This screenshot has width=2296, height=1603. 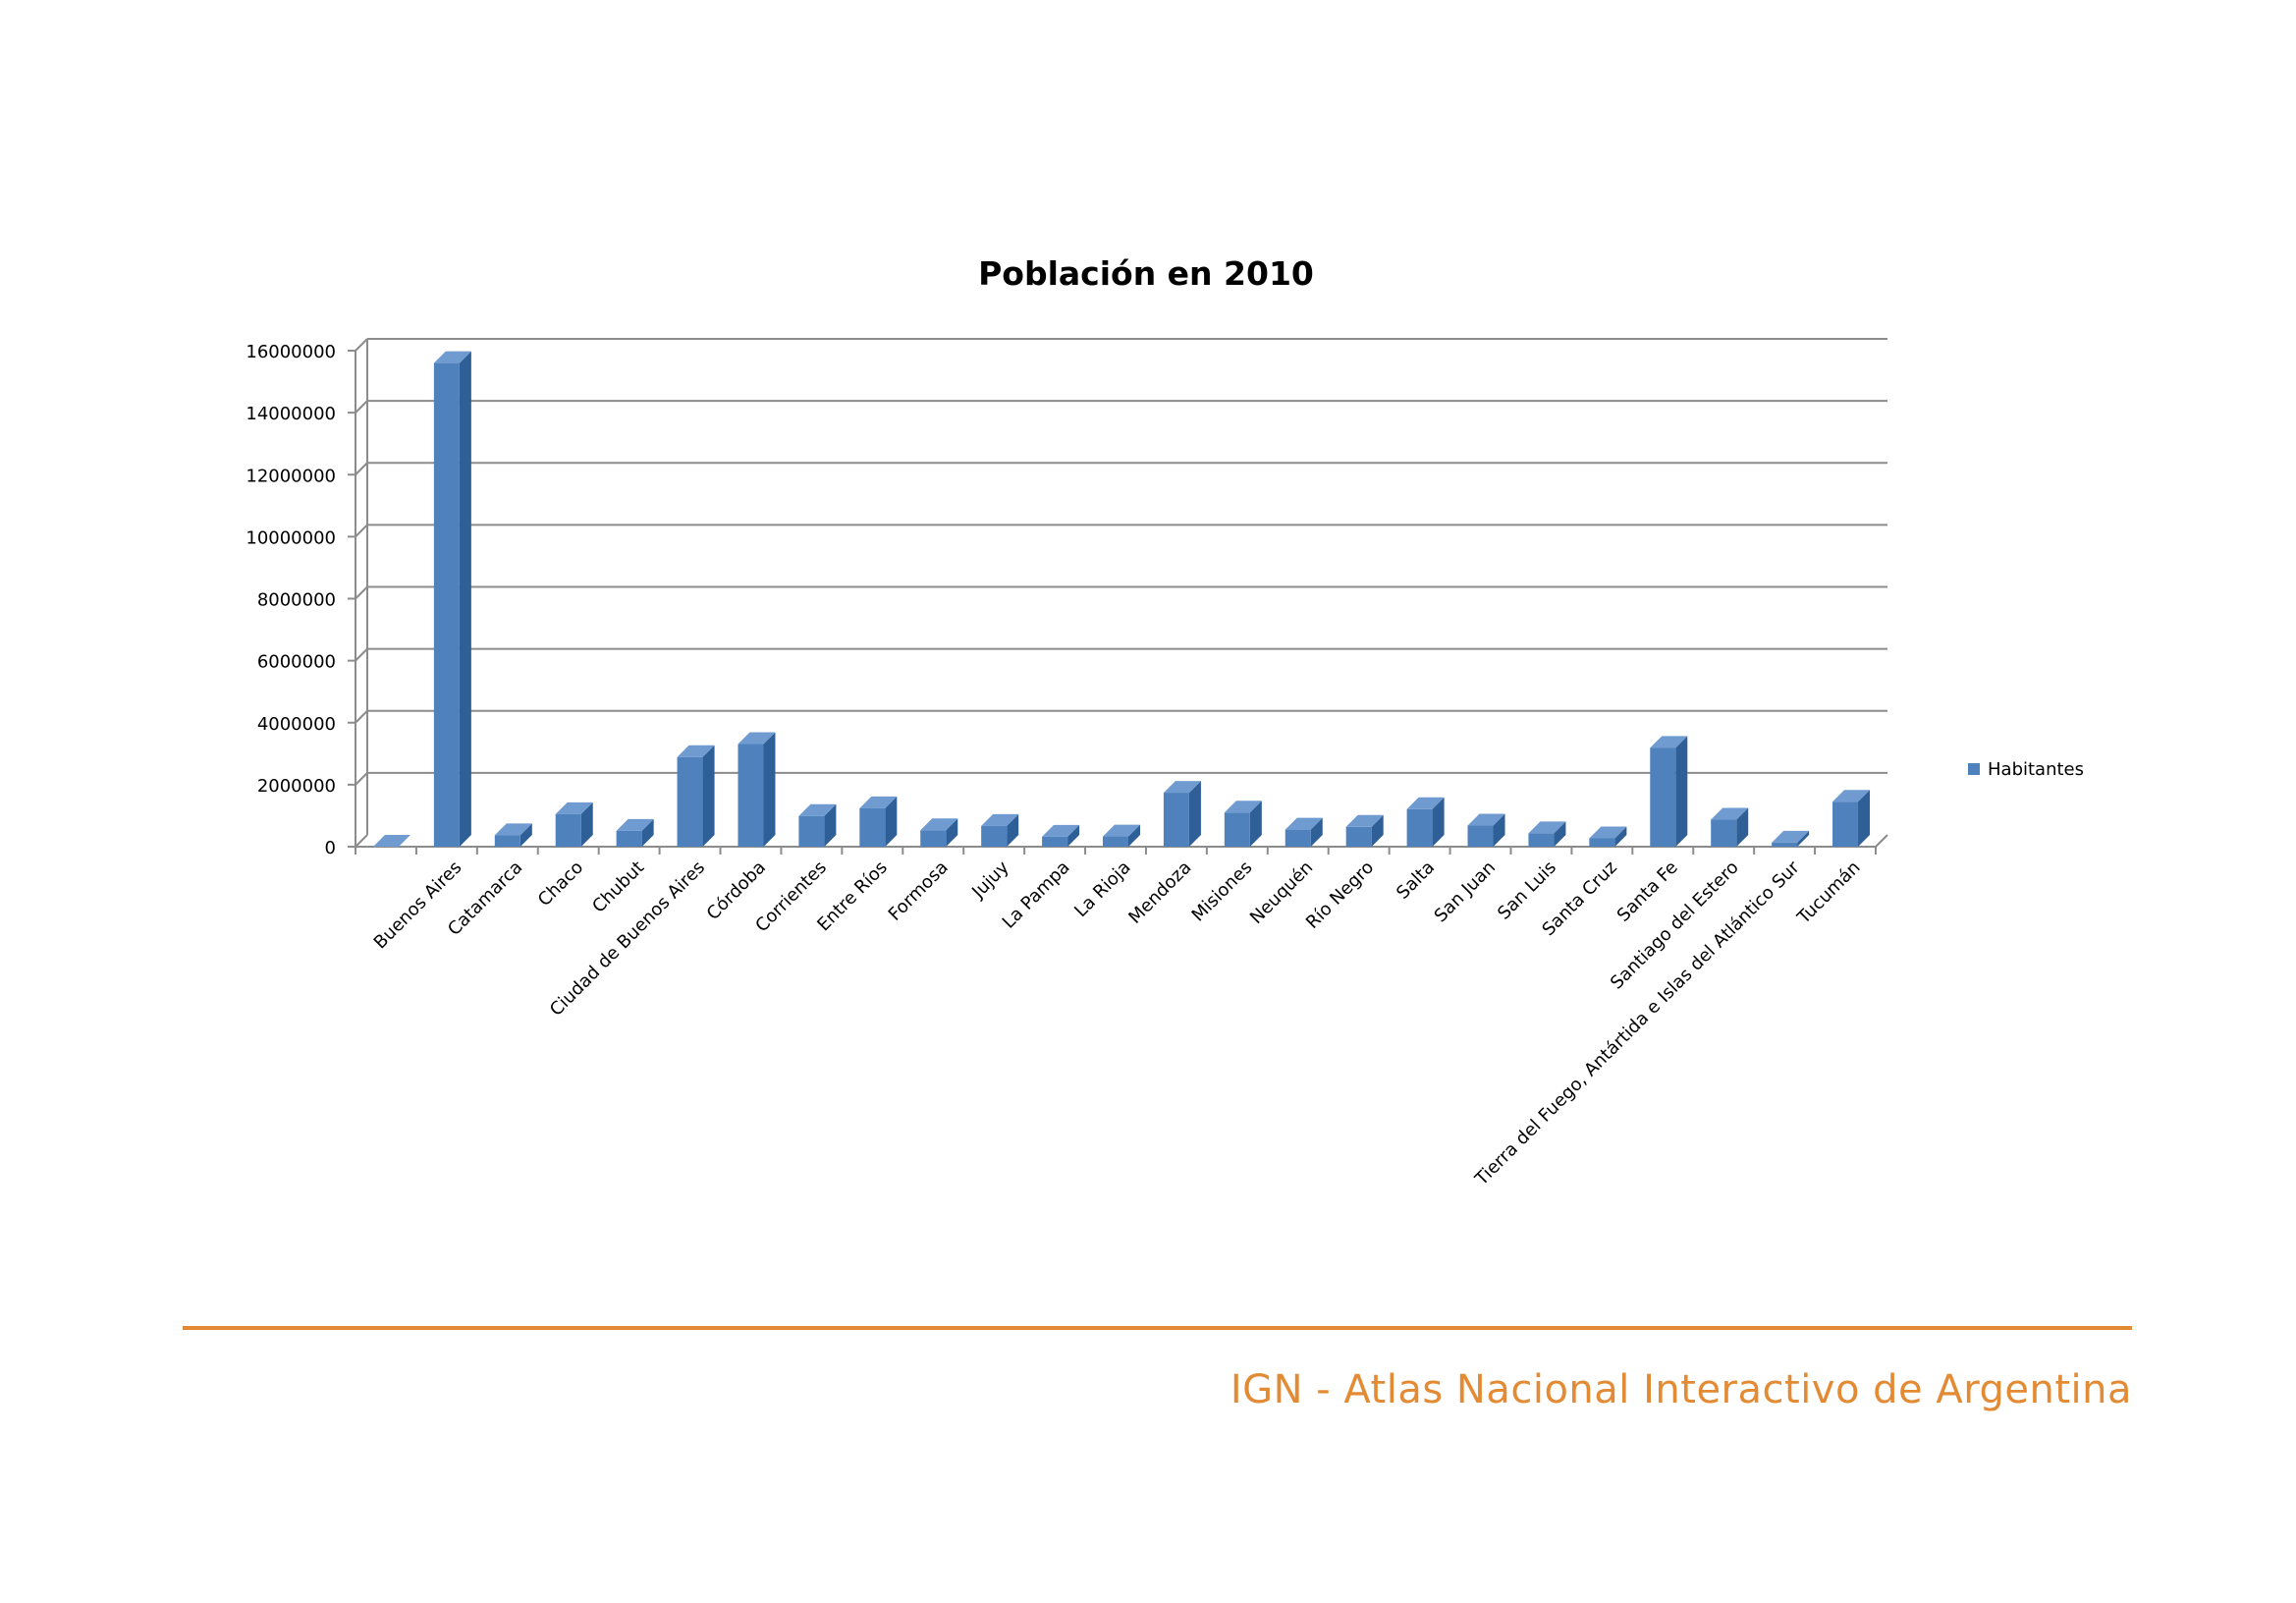 I want to click on chart-title: Población en 2010, so click(x=1146, y=273).